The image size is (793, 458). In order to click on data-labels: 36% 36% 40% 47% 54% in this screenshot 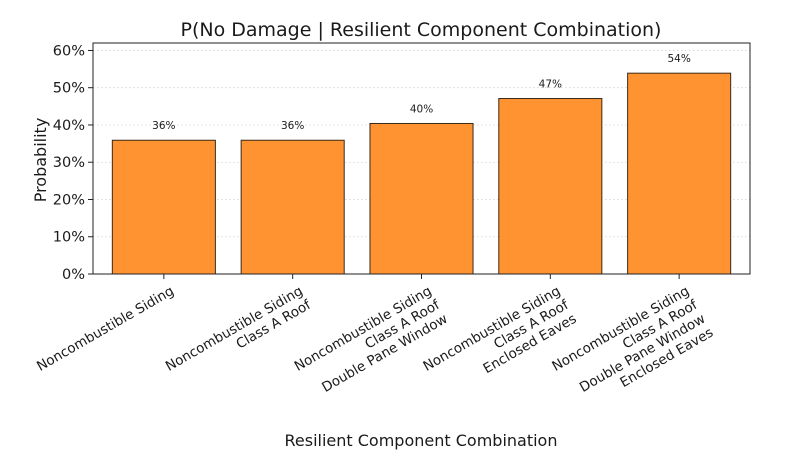, I will do `click(421, 92)`.